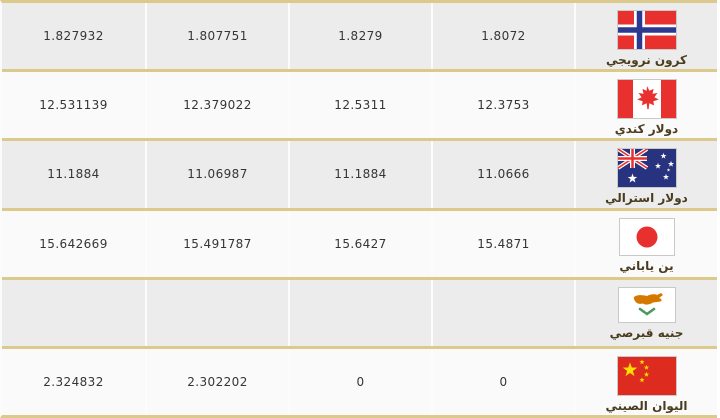 This screenshot has width=720, height=418. What do you see at coordinates (646, 129) in the screenshot?
I see `currency-name: دولار كندي` at bounding box center [646, 129].